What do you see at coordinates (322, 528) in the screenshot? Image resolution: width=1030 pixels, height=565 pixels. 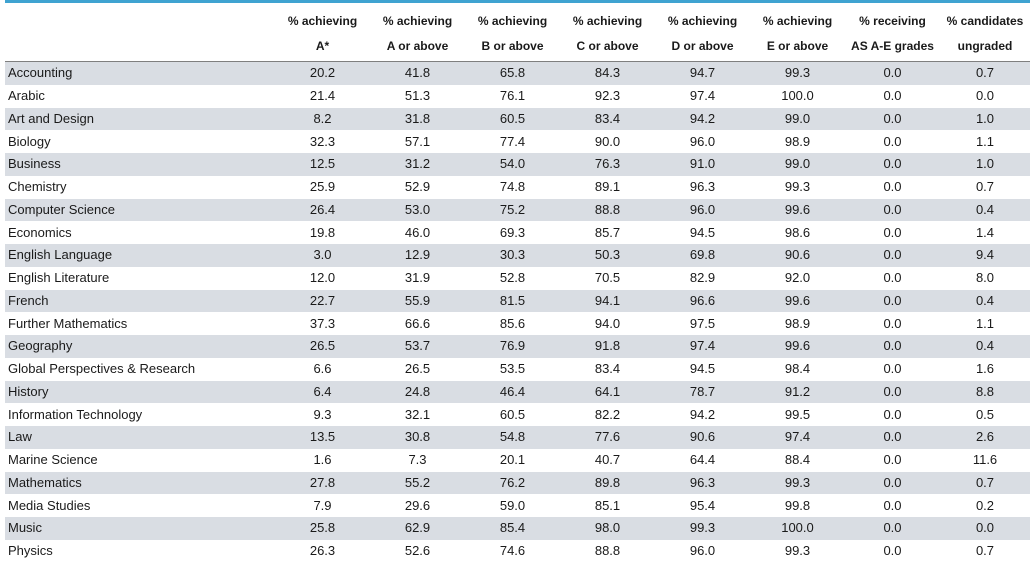 I see `value-cell: 25.8` at bounding box center [322, 528].